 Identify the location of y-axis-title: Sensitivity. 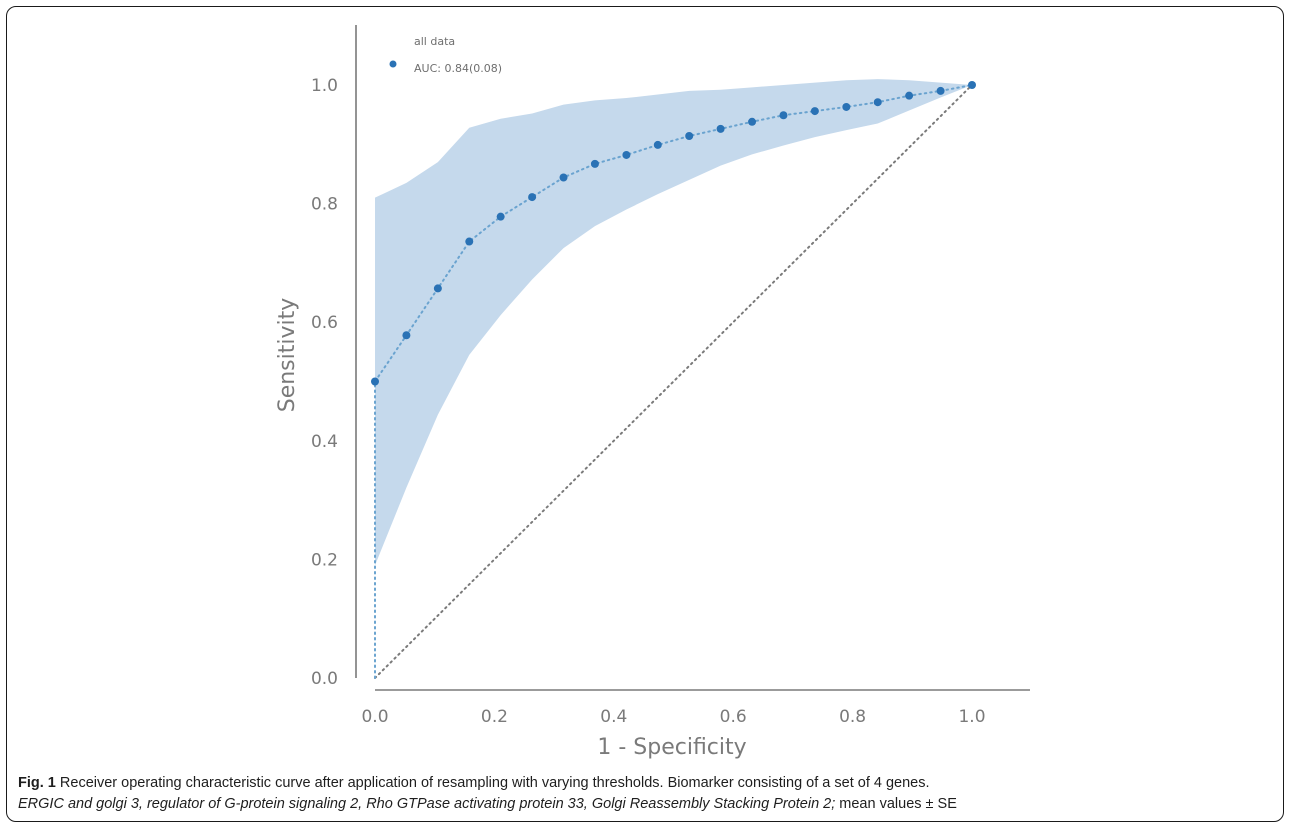
(287, 355).